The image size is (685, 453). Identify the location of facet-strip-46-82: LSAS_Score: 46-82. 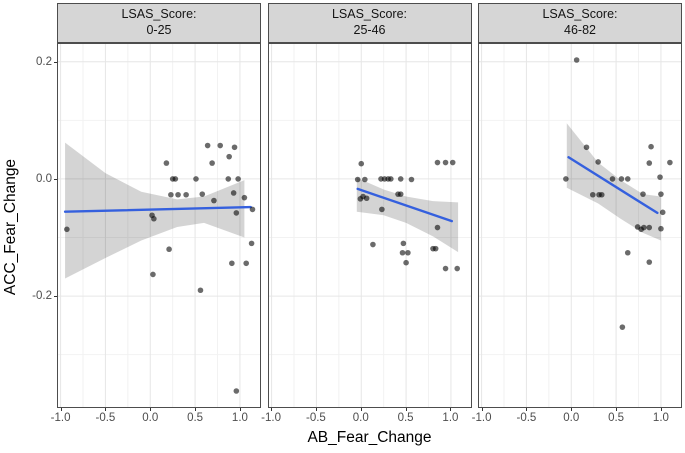
(580, 23).